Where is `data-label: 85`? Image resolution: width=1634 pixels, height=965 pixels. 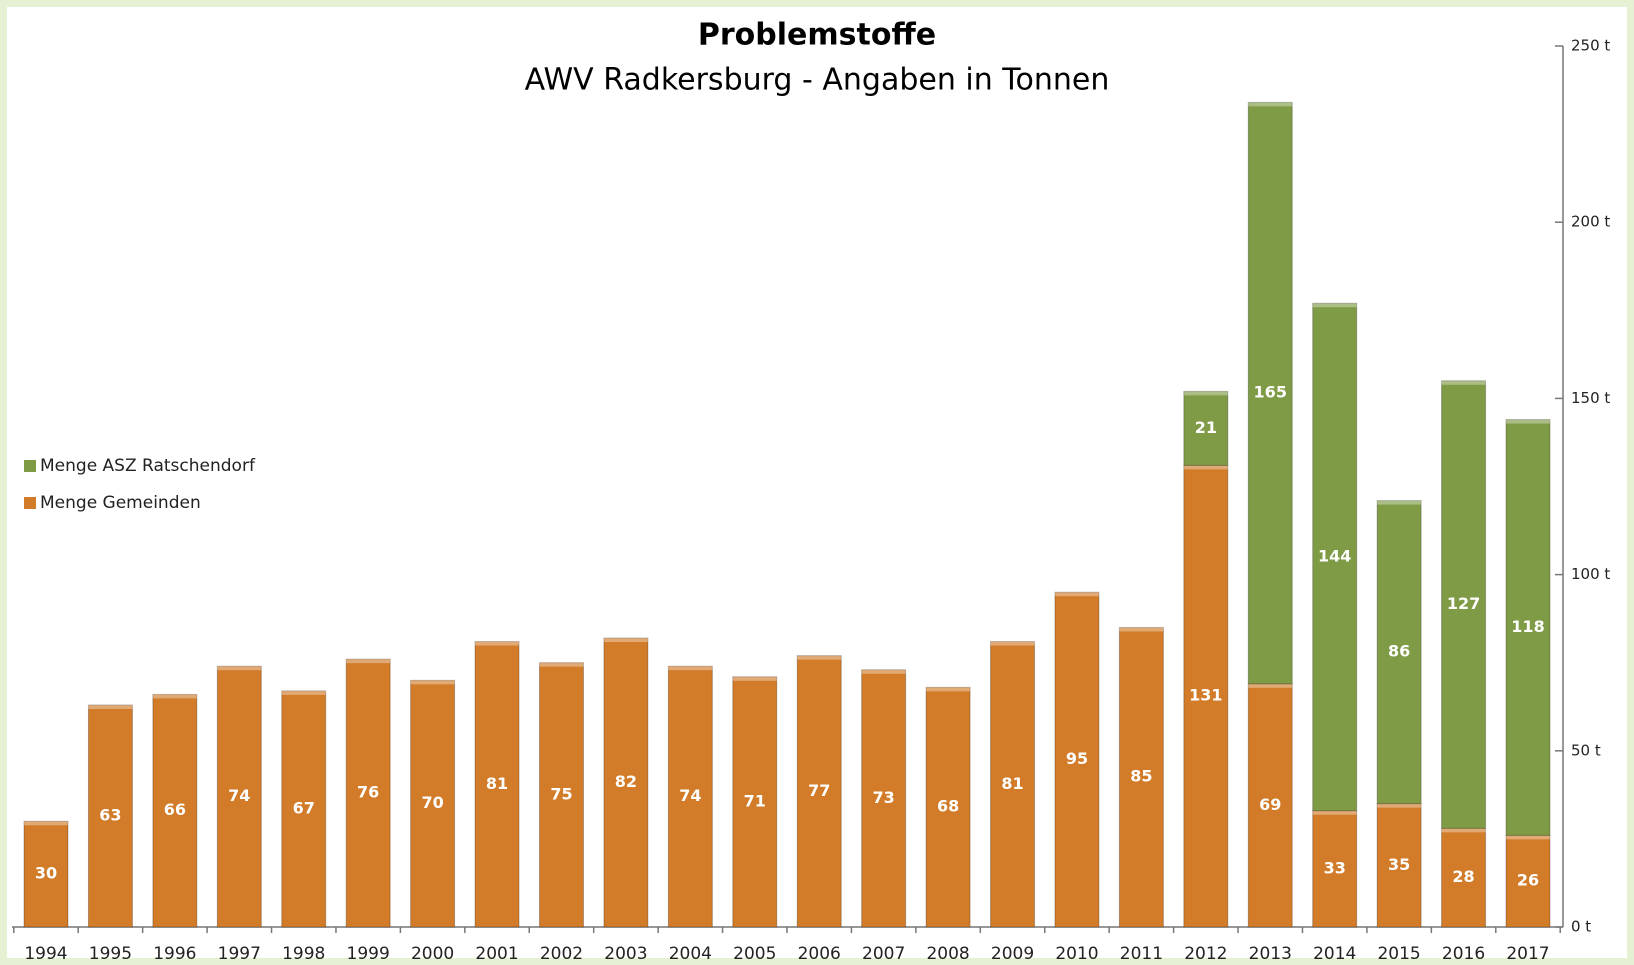
data-label: 85 is located at coordinates (1141, 776).